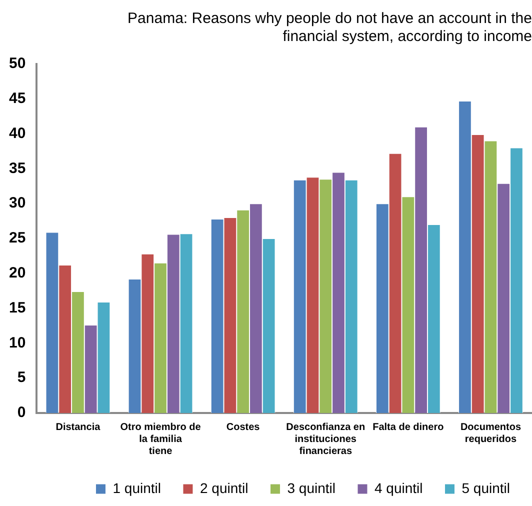  I want to click on y-tick-label: 20, so click(17, 273).